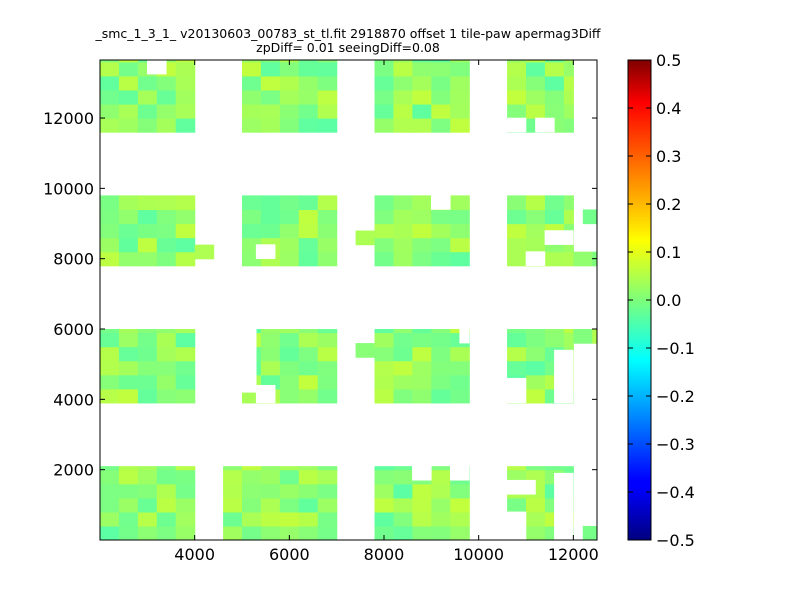  I want to click on chart-title-line-2: zpDiff= 0.01 seeingDiff=0.08, so click(348, 47).